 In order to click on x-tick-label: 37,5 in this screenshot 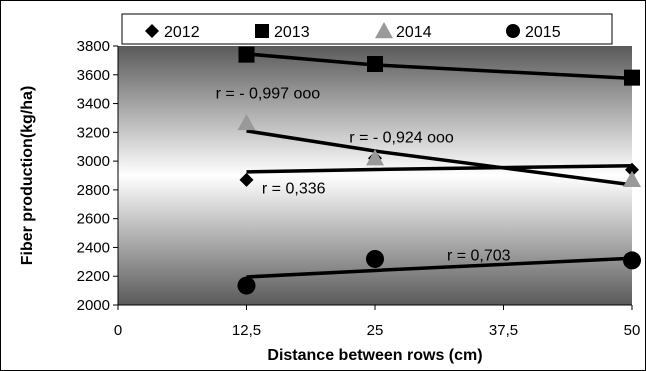, I will do `click(503, 330)`.